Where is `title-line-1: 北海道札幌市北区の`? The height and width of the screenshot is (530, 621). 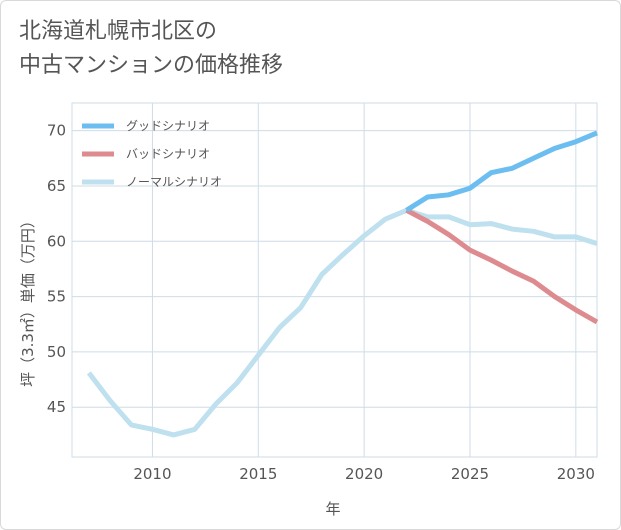 title-line-1: 北海道札幌市北区の is located at coordinates (118, 31).